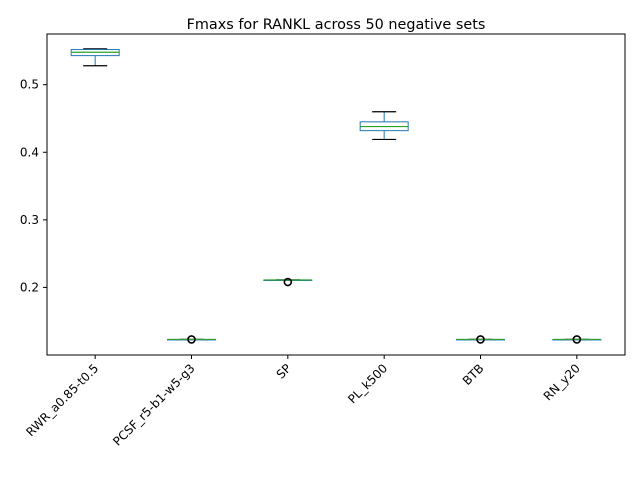 The height and width of the screenshot is (480, 640). Describe the element at coordinates (29, 85) in the screenshot. I see `y-tick-label: 0.5` at that location.